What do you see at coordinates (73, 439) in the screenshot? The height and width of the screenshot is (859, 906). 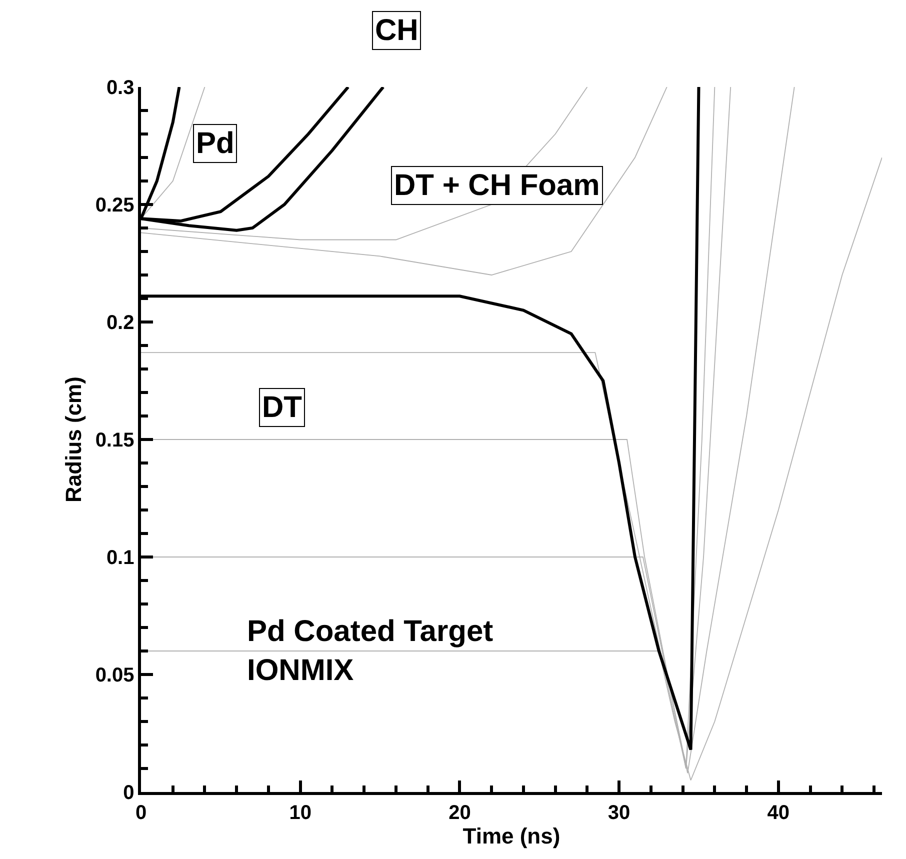 I see `y-axis-title: Radius (cm)` at bounding box center [73, 439].